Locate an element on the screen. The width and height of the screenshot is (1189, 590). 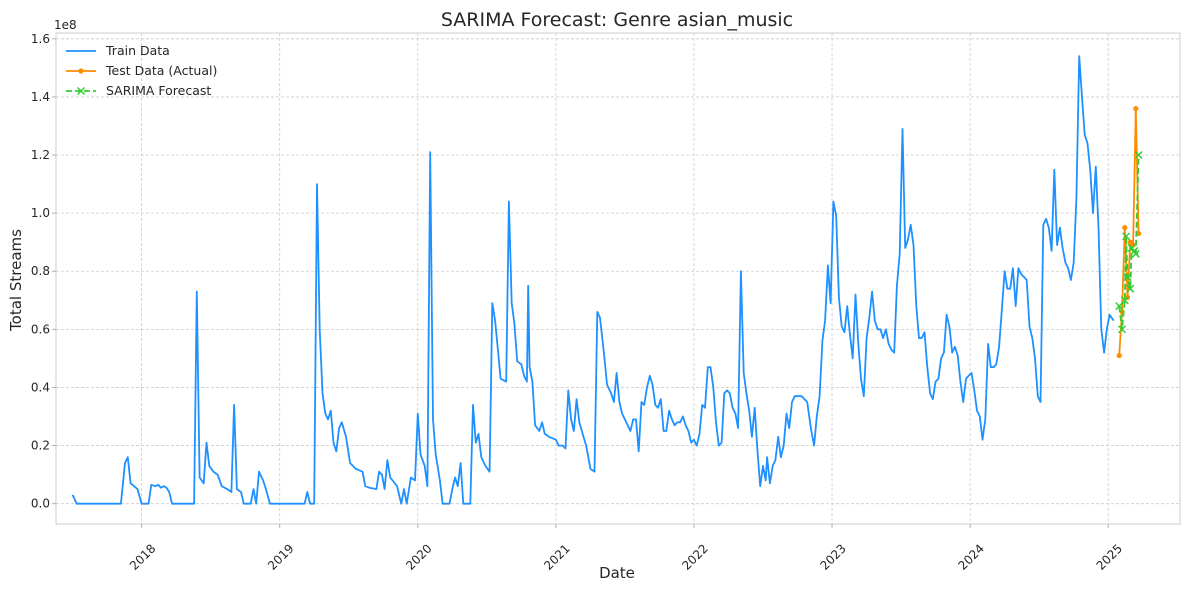
chart-title: SARIMA Forecast: Genre asian_music is located at coordinates (617, 20).